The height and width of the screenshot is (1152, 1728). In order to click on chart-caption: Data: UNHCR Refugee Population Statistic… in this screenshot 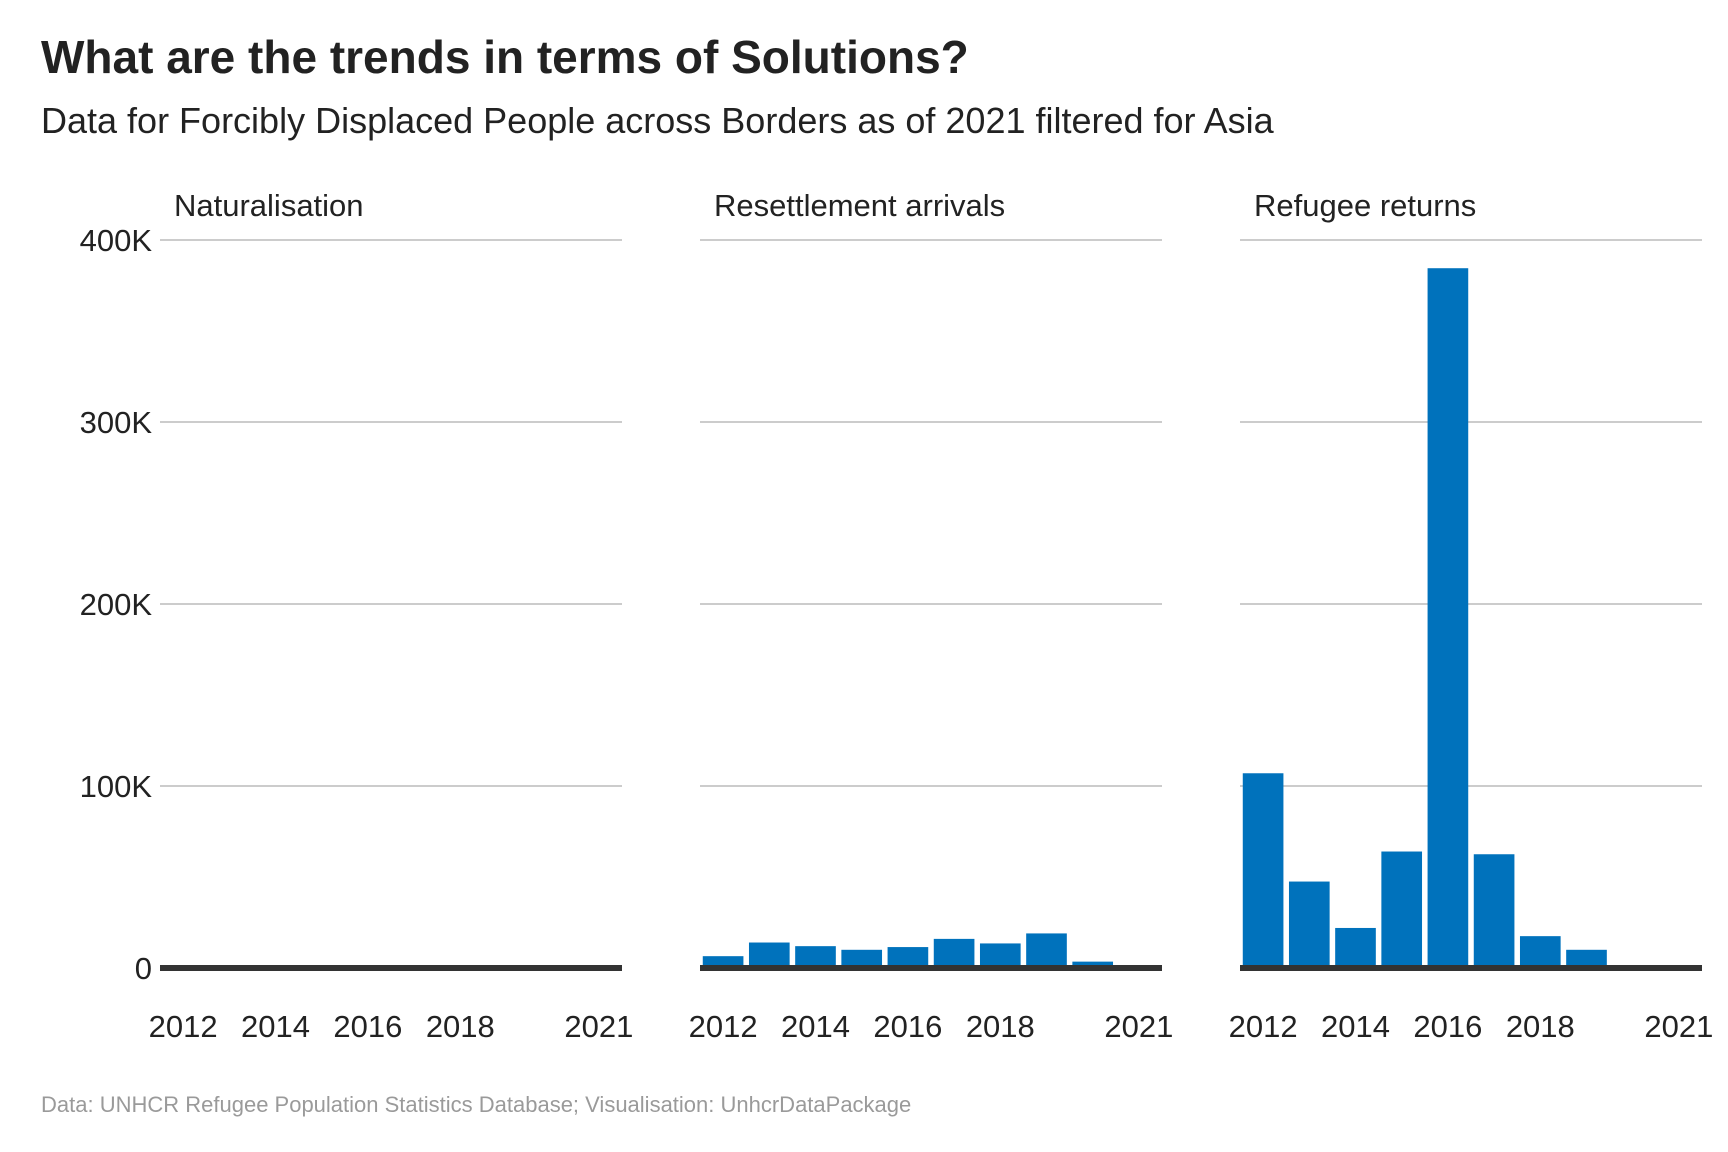, I will do `click(476, 1104)`.